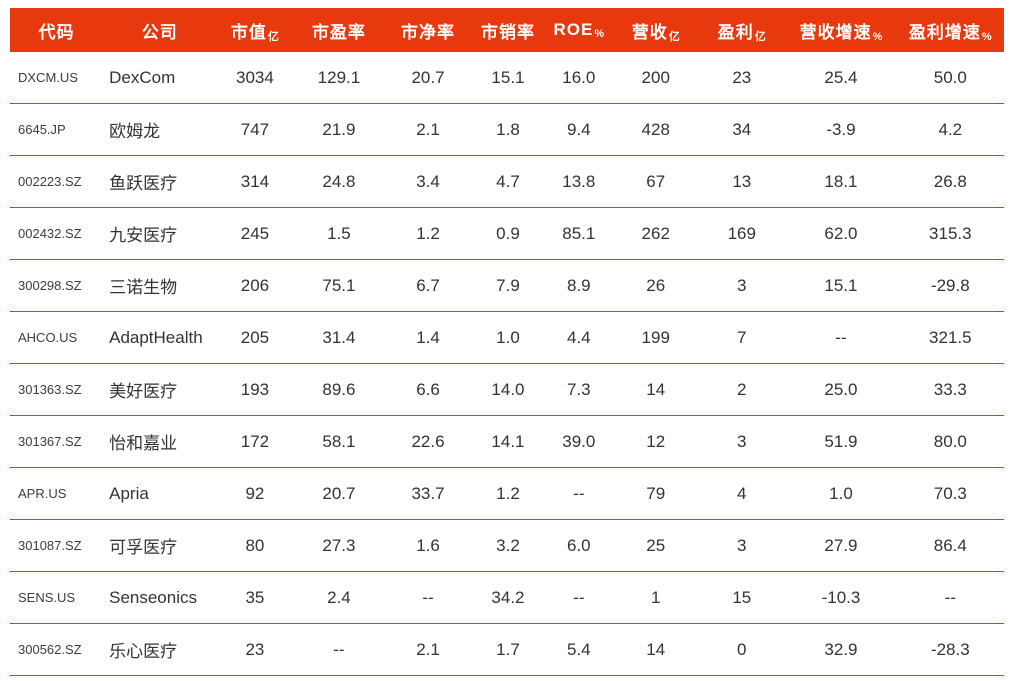  I want to click on metric-value-cell: 3.2, so click(508, 545).